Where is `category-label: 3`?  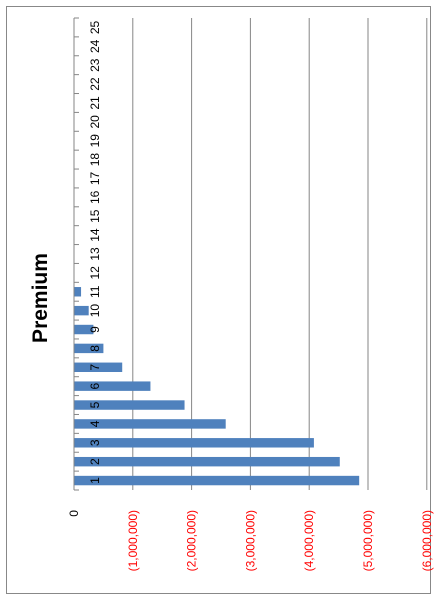
category-label: 3 is located at coordinates (95, 442).